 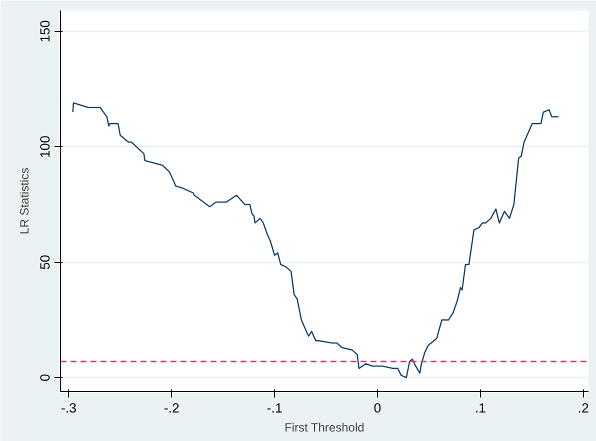 What do you see at coordinates (68, 408) in the screenshot?
I see `x-tick-label: -.3` at bounding box center [68, 408].